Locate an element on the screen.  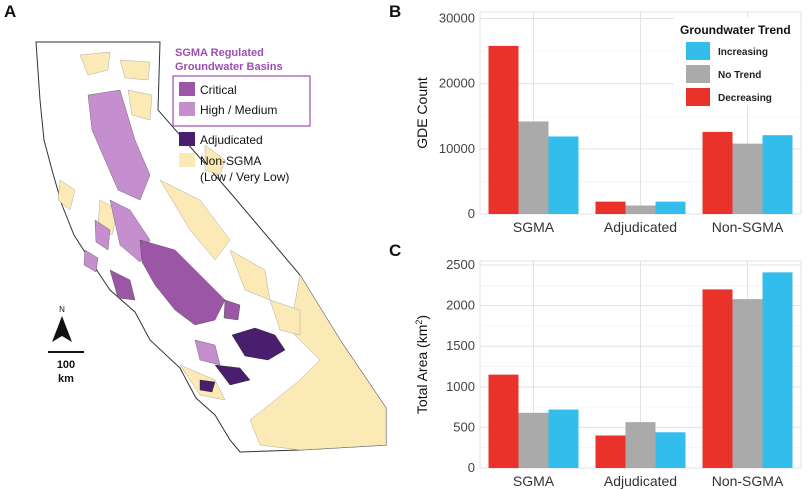
legend-swatch-decreasing is located at coordinates (698, 97).